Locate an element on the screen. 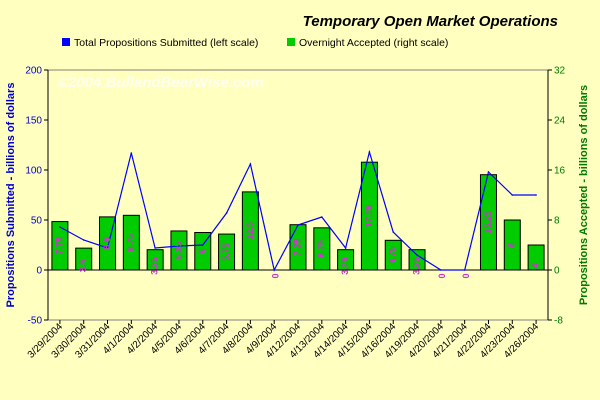 This screenshot has height=400, width=600. left-tick-label-0: -50 is located at coordinates (35, 321).